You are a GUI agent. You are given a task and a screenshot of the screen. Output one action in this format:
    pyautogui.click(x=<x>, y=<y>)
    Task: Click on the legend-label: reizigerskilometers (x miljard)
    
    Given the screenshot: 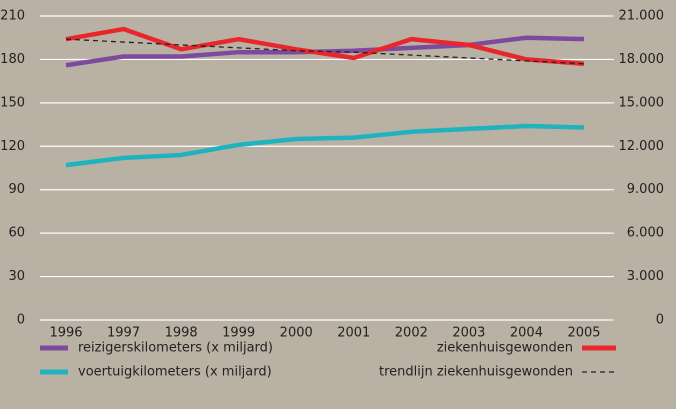 What is the action you would take?
    pyautogui.click(x=175, y=348)
    